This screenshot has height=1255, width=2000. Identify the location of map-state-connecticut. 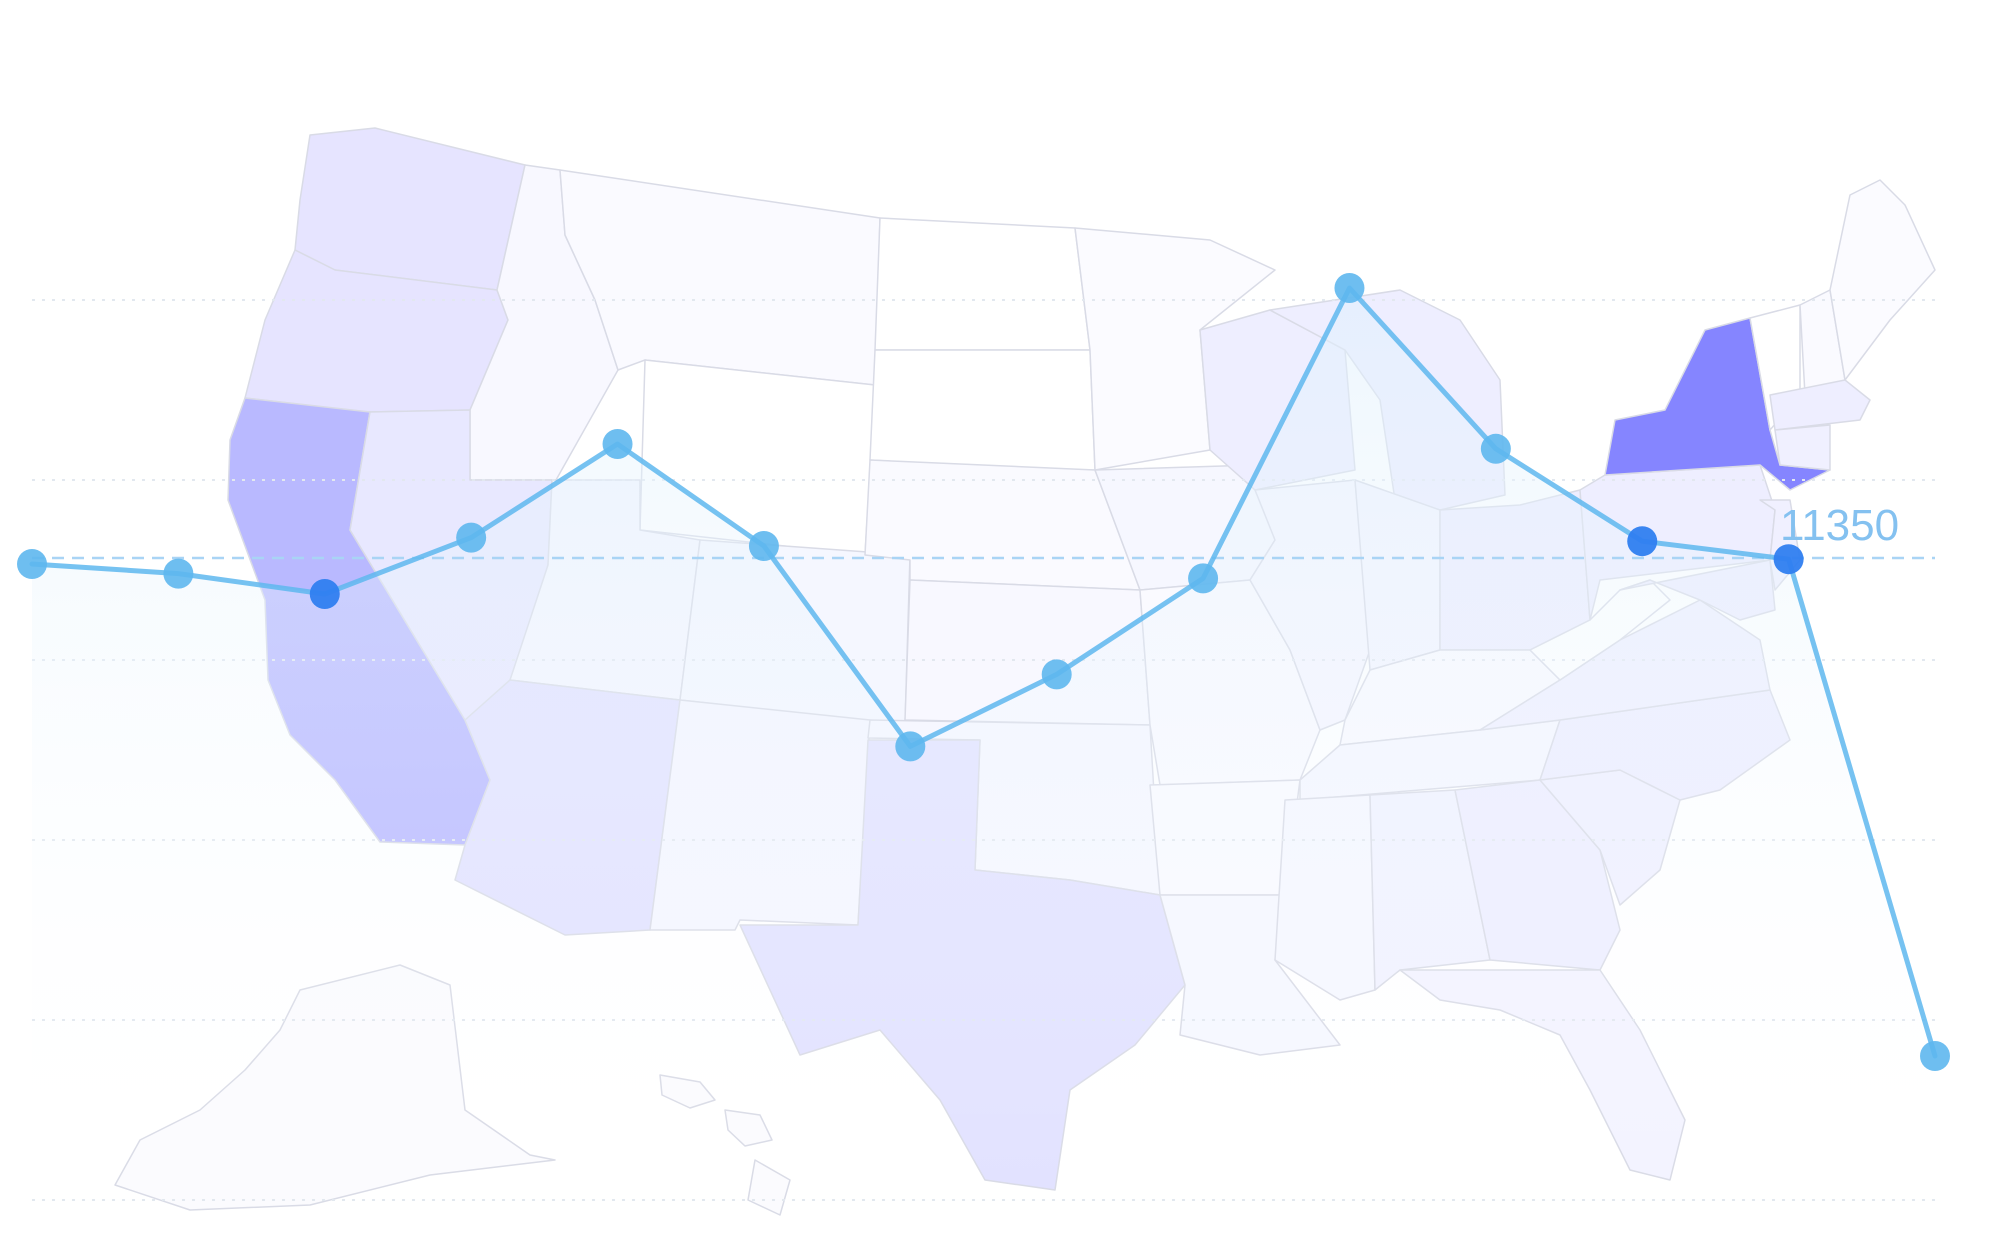
(1802, 447).